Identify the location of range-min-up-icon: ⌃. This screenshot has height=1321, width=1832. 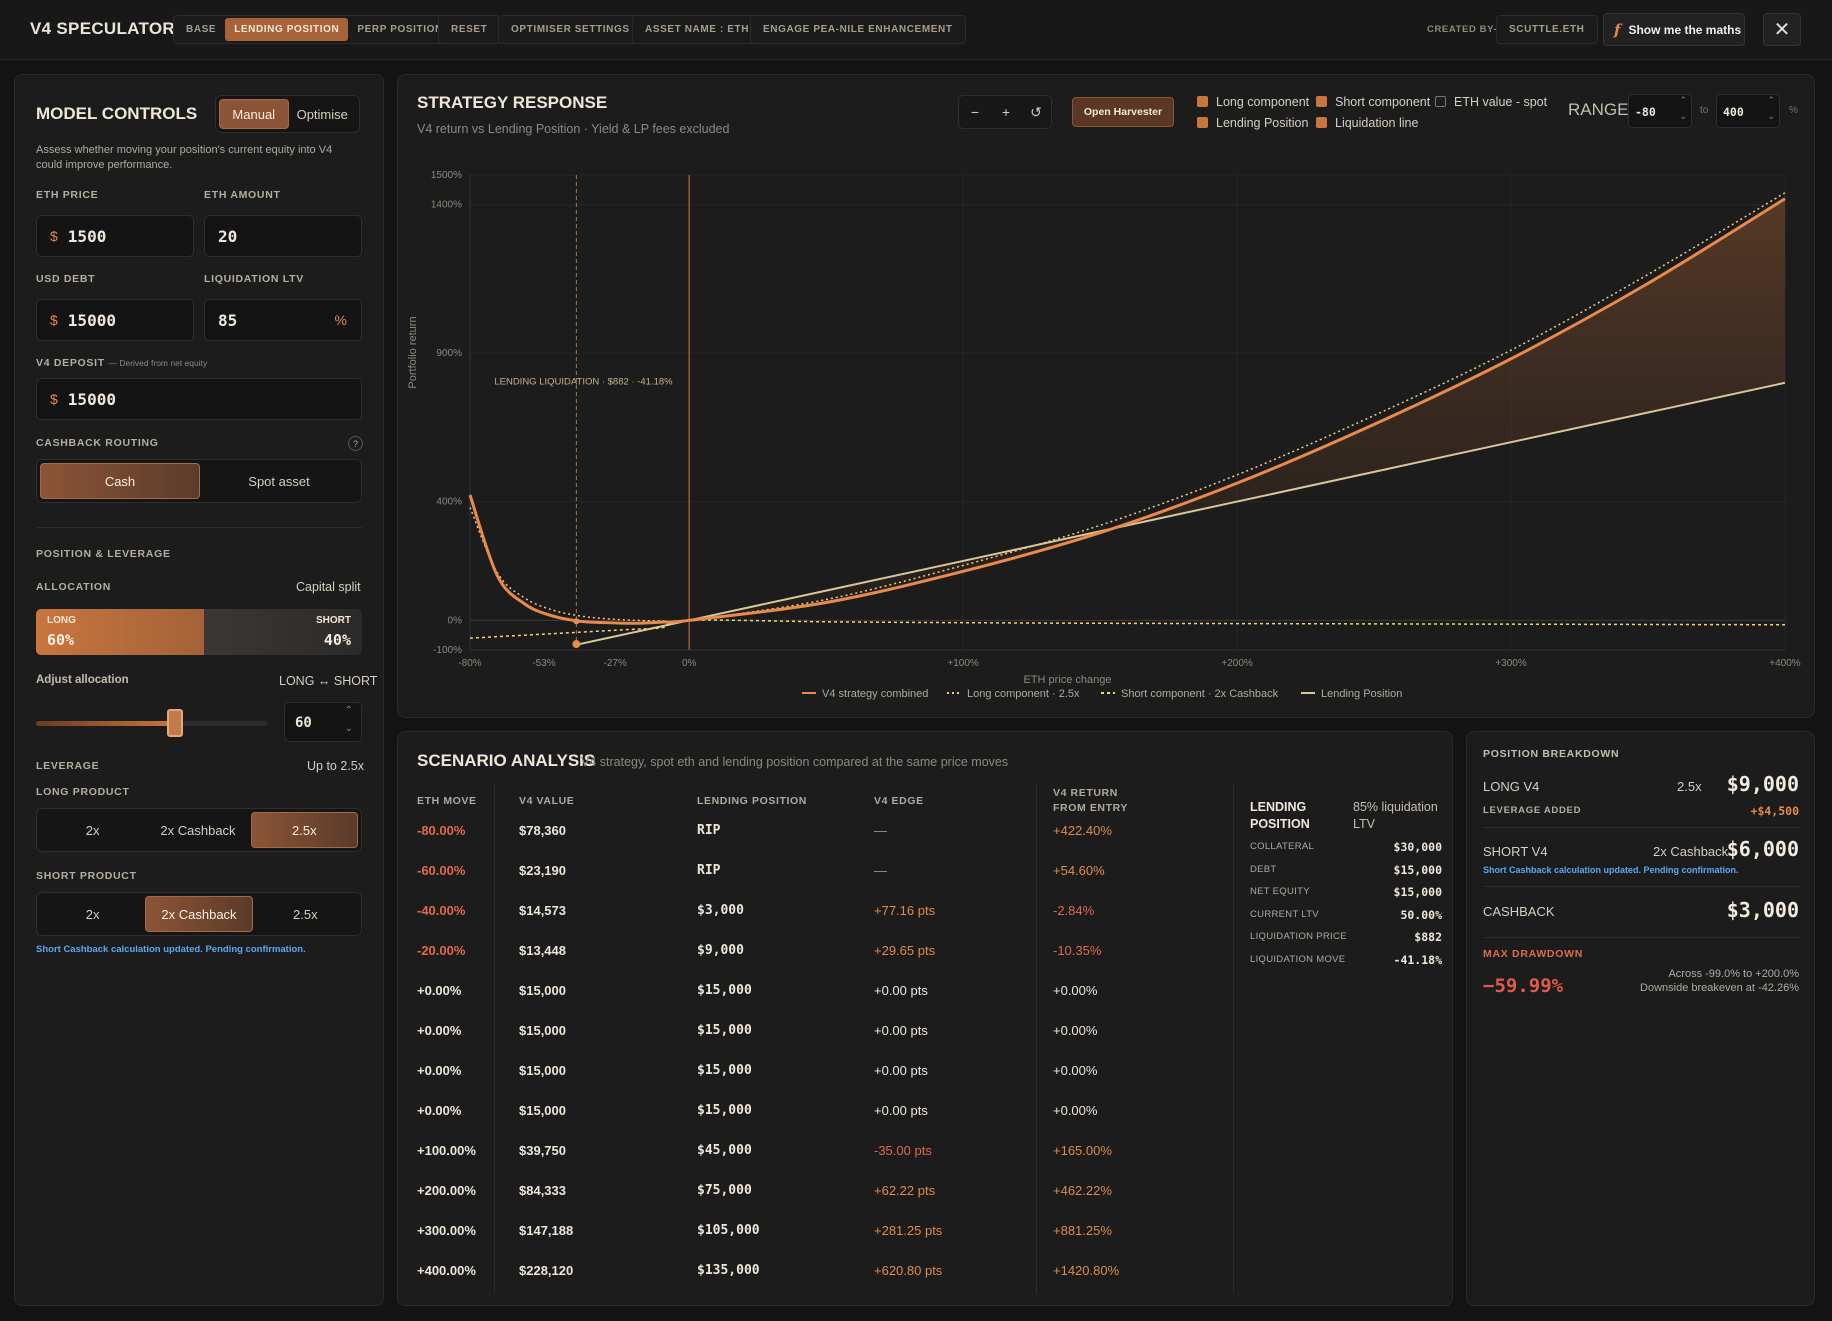
(1683, 100).